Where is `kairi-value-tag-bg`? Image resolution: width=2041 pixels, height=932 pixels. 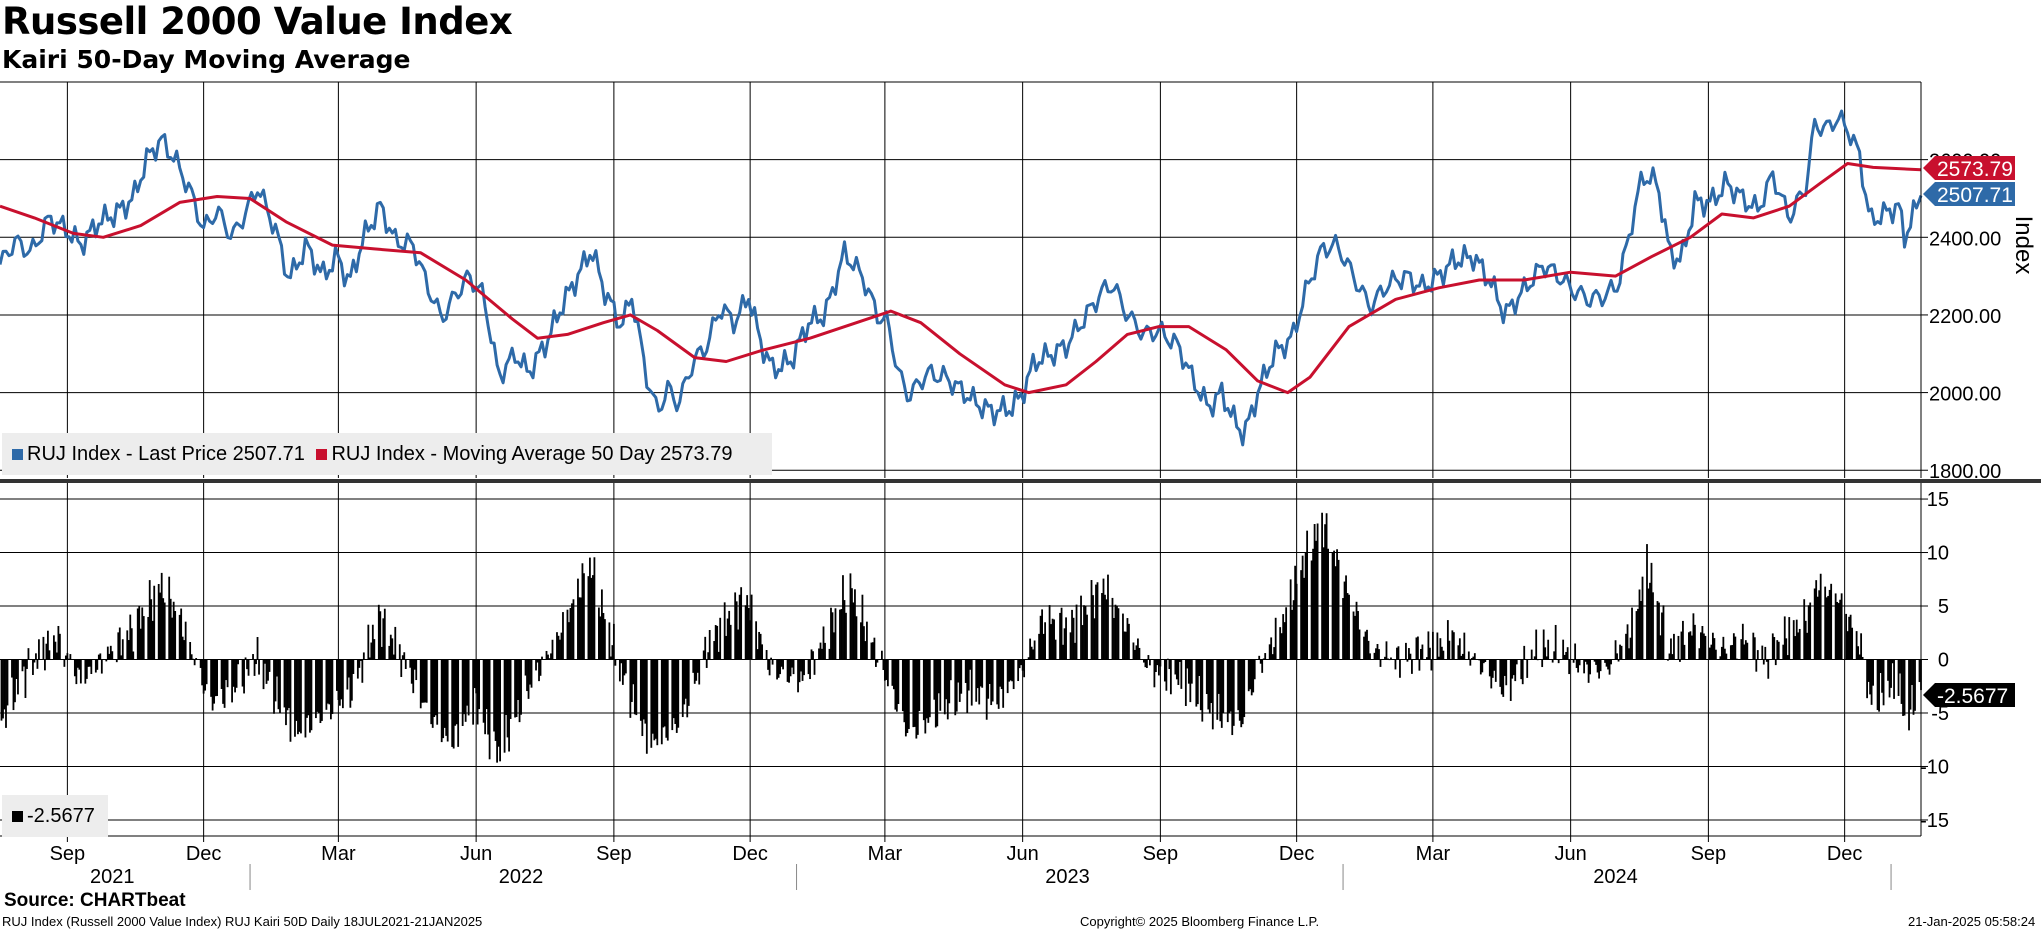
kairi-value-tag-bg is located at coordinates (1969, 695).